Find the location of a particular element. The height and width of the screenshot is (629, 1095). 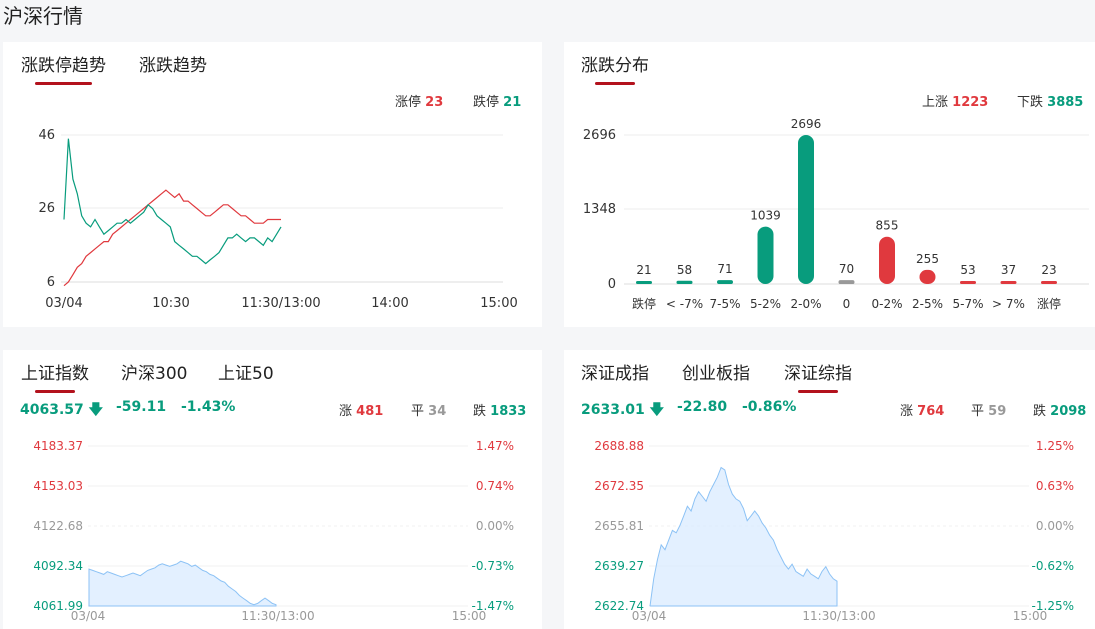

tab-updown-trend-label: 涨跌趋势 is located at coordinates (173, 66).